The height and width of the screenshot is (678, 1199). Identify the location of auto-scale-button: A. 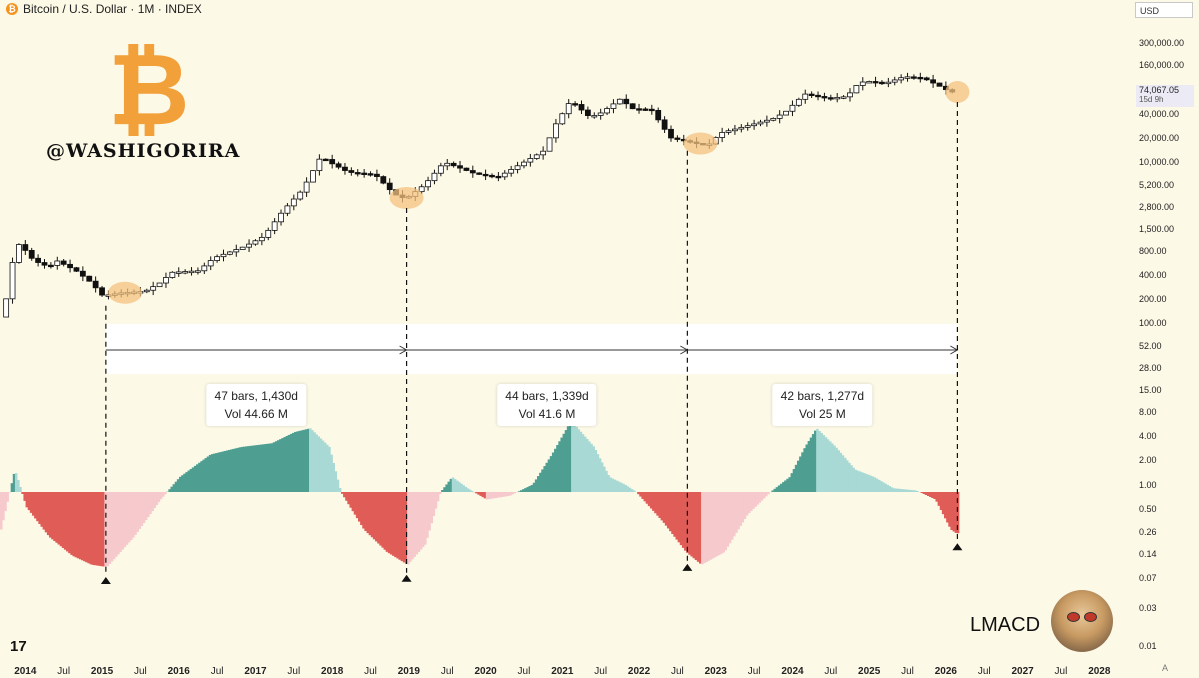
(1165, 668).